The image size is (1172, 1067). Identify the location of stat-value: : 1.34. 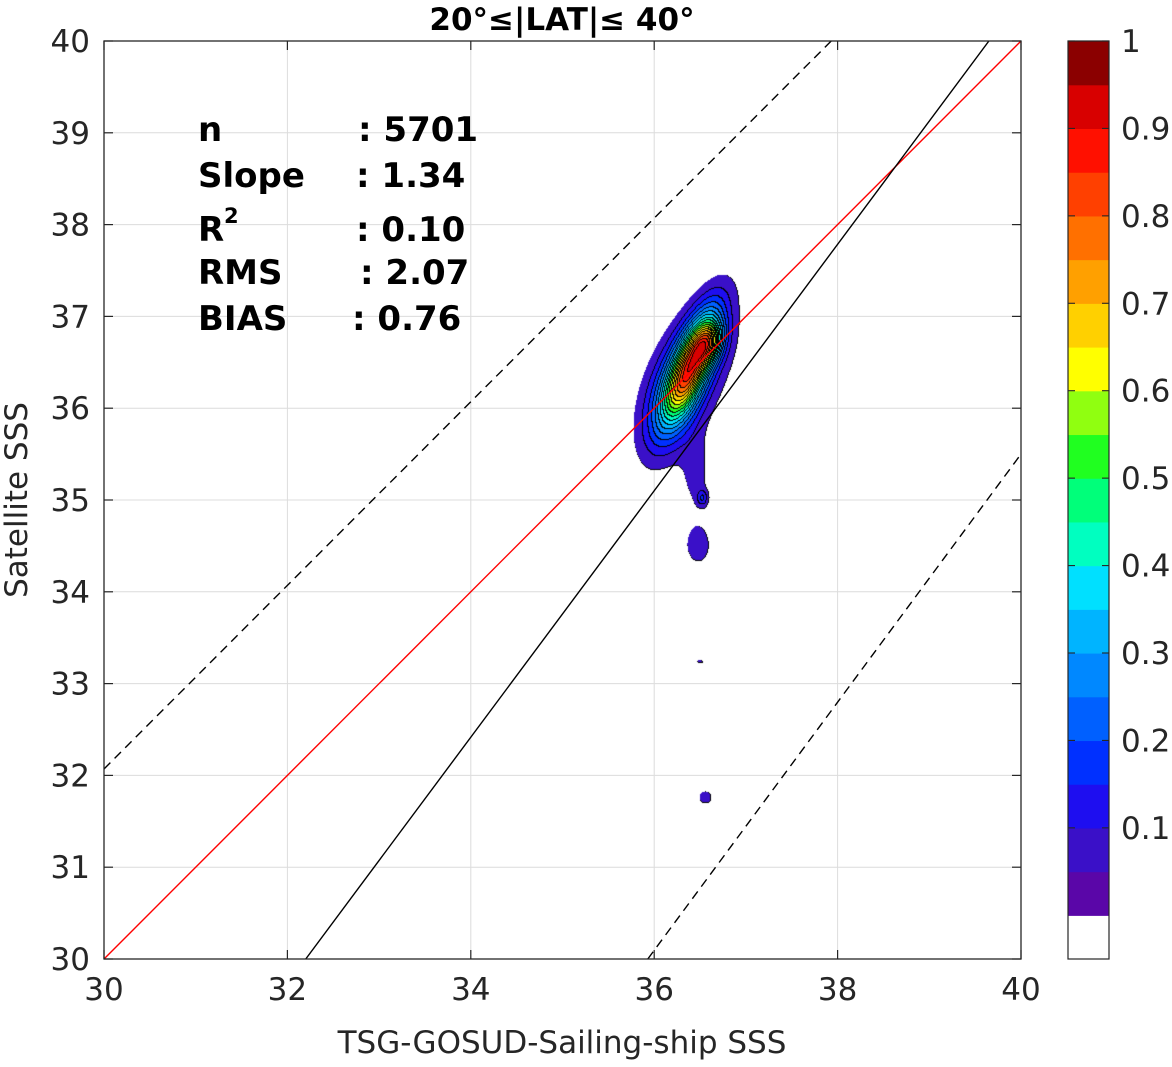
(410, 176).